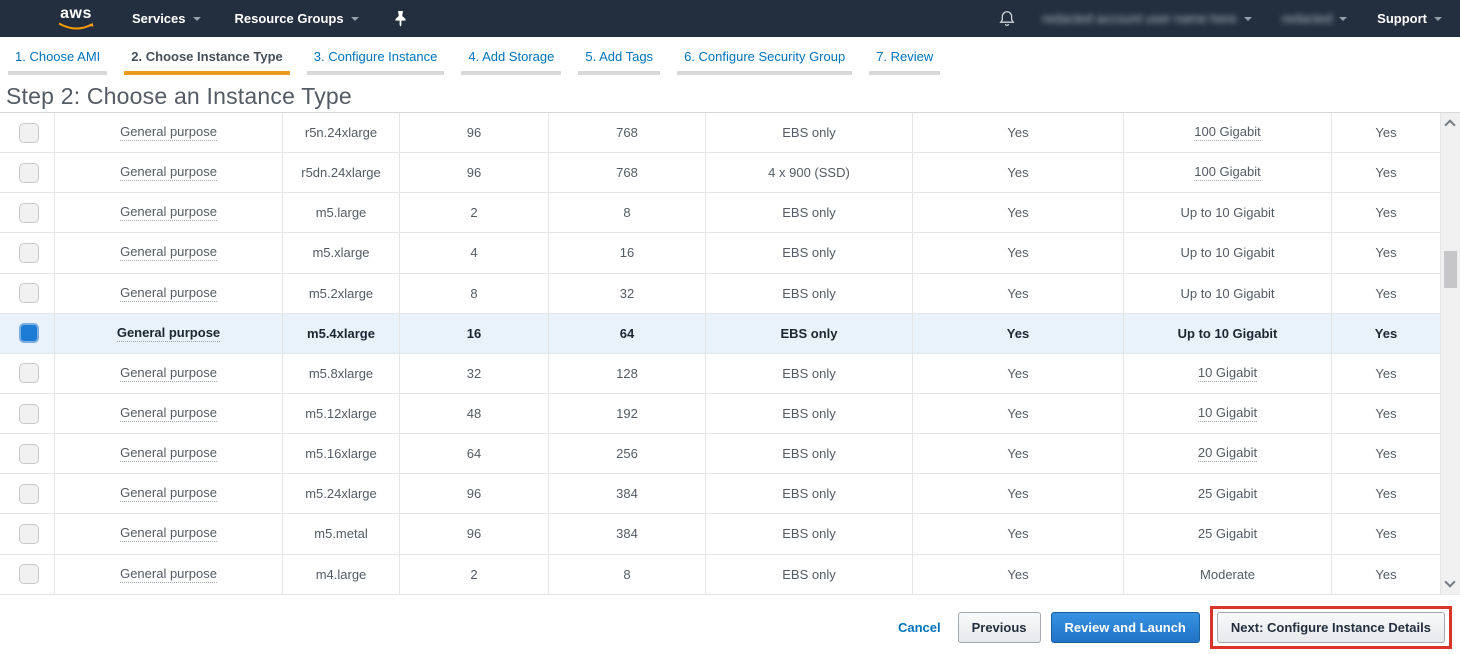 This screenshot has height=654, width=1460. I want to click on resource-groups-menu: Resource Groups, so click(297, 18).